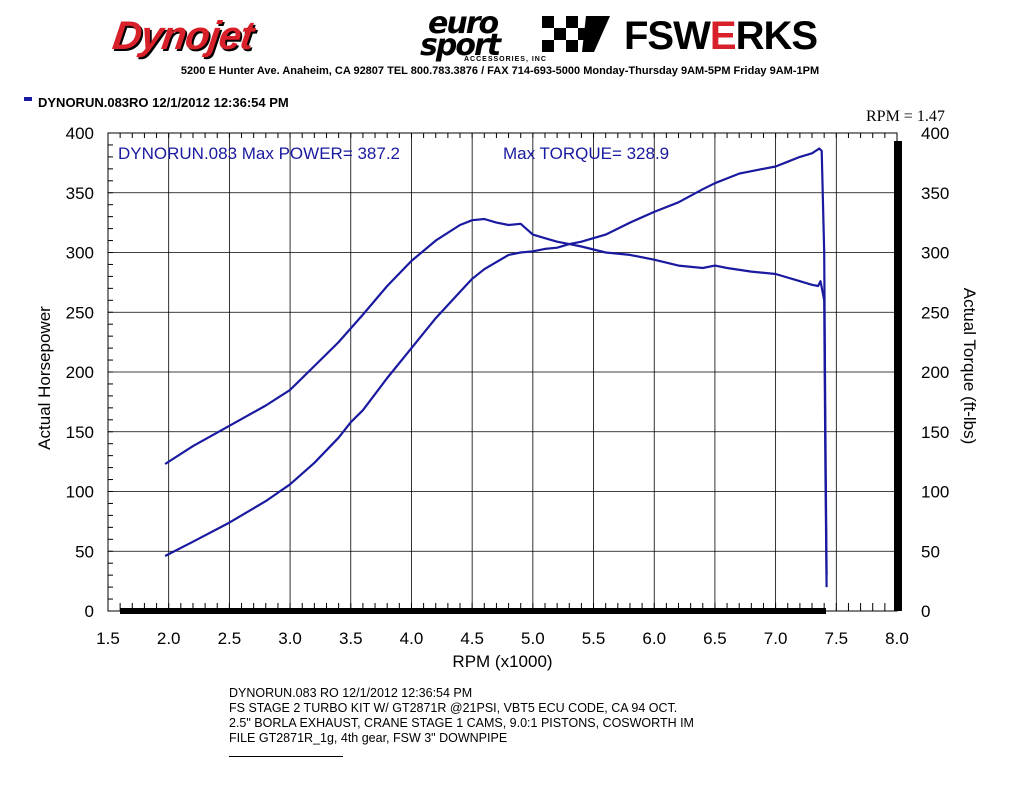  I want to click on x-tick-label: 6.0, so click(654, 638).